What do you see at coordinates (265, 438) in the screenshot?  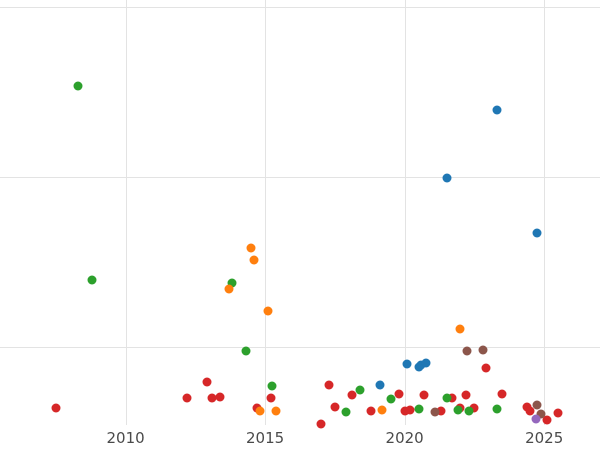 I see `x-tick-label: 2015` at bounding box center [265, 438].